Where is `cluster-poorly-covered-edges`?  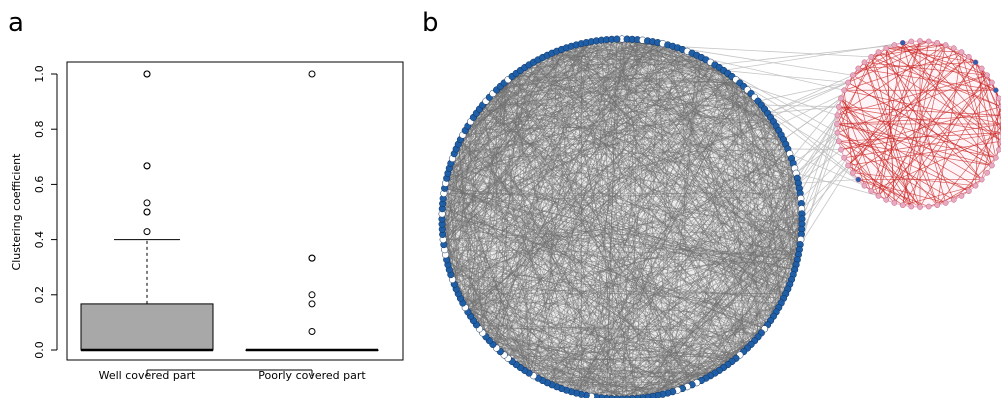 cluster-poorly-covered-edges is located at coordinates (918, 124).